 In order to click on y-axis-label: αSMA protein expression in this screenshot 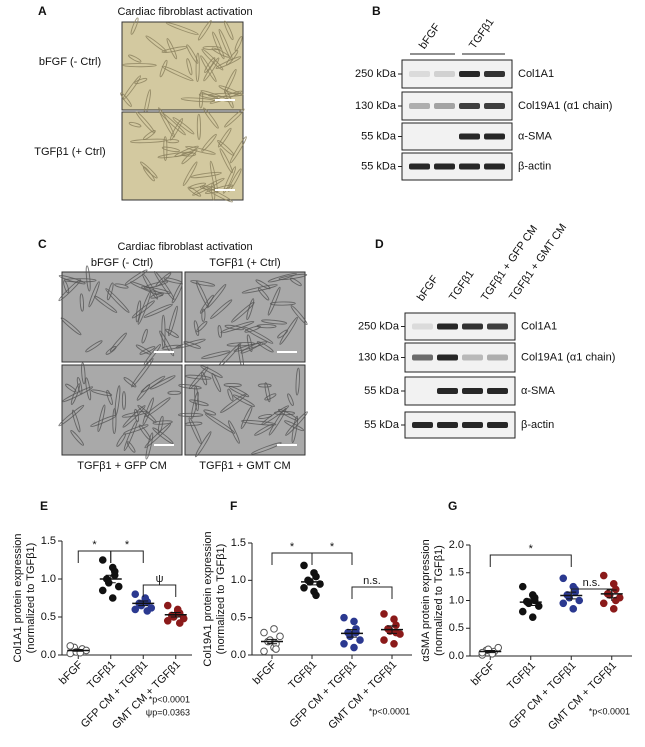, I will do `click(426, 600)`.